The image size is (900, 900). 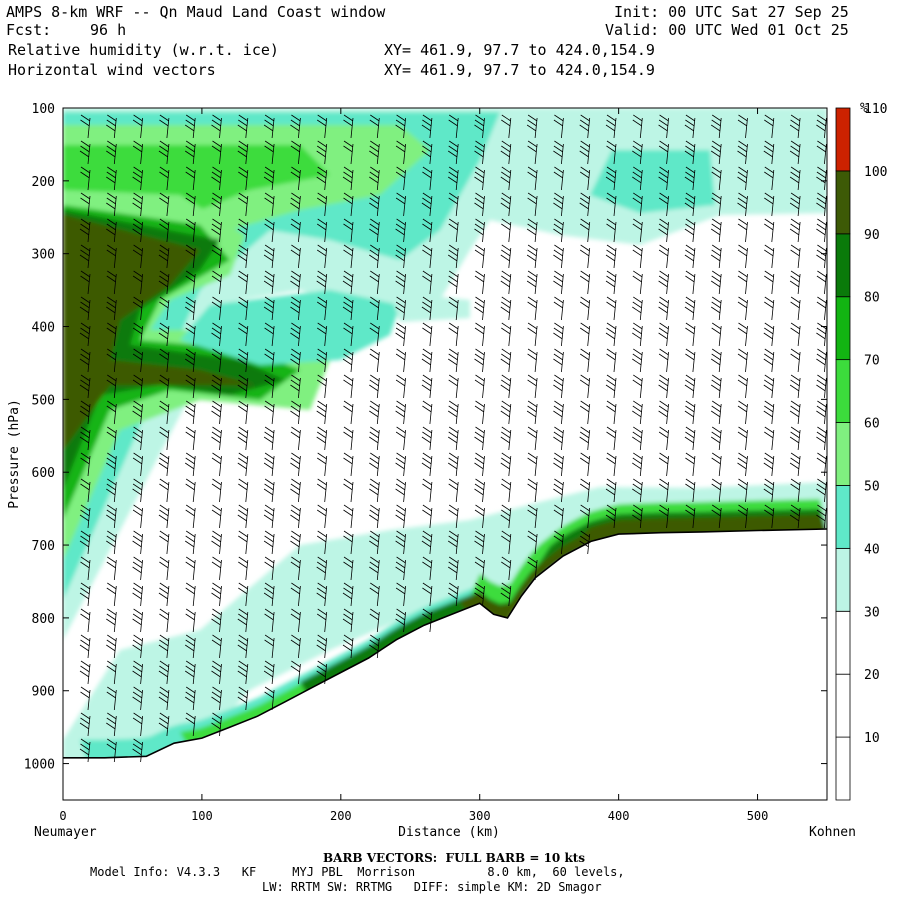 What do you see at coordinates (43, 692) in the screenshot?
I see `y-tick-label: 900` at bounding box center [43, 692].